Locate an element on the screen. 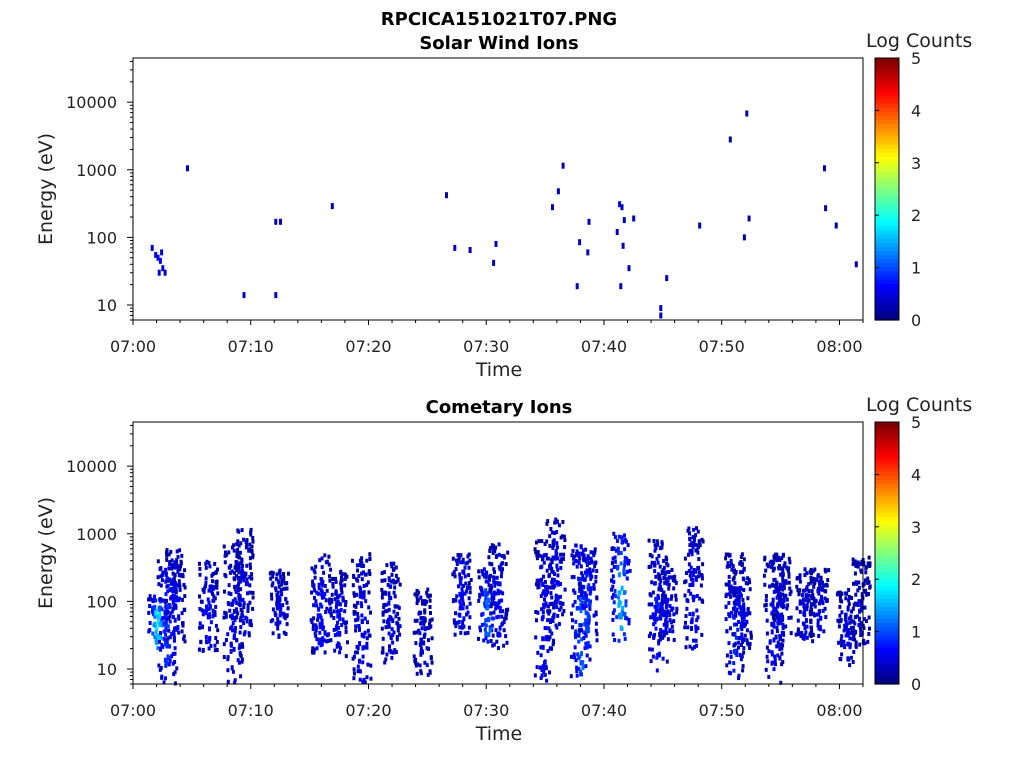 The width and height of the screenshot is (1024, 768). panel-title-cometary: Cometary Ions is located at coordinates (499, 407).